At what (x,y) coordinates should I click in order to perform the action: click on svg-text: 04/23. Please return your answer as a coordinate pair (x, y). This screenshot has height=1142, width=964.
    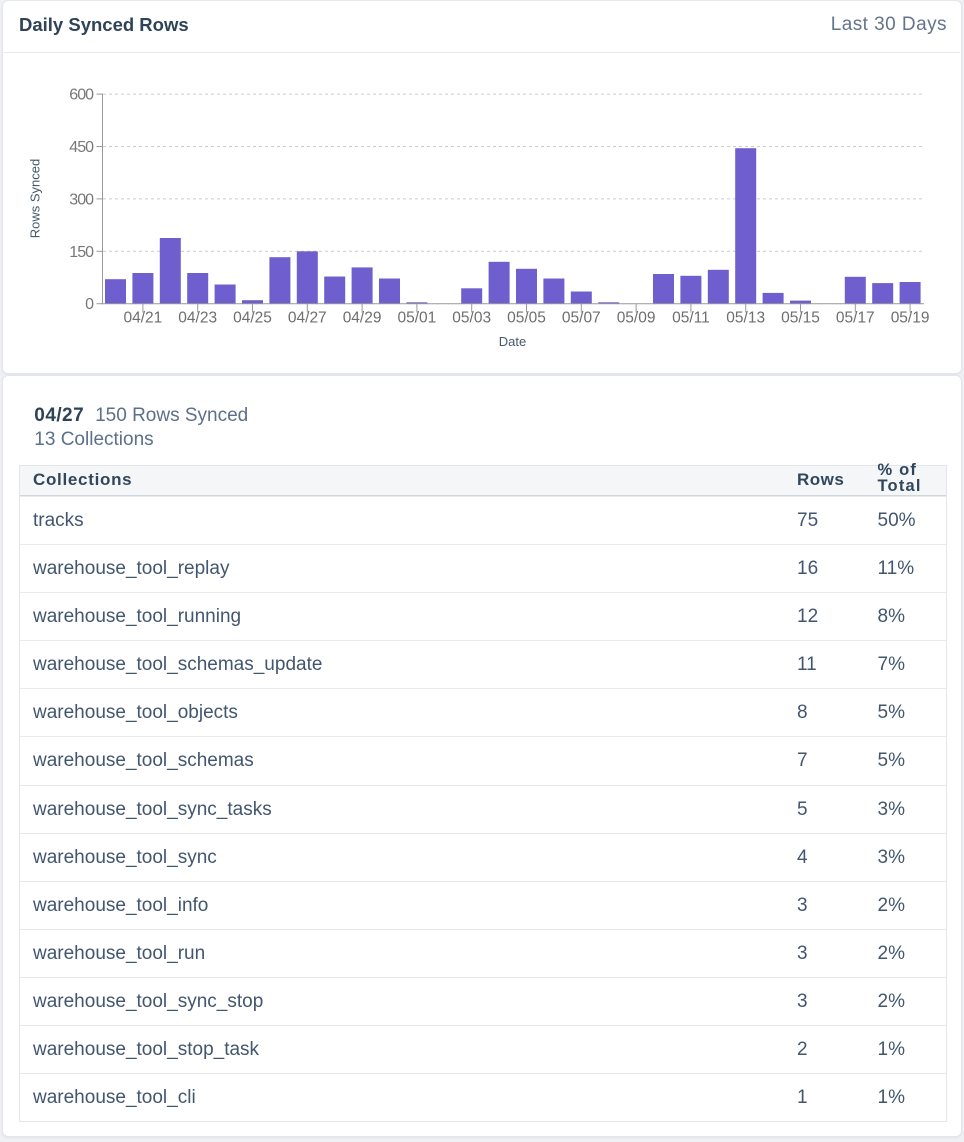
    Looking at the image, I should click on (197, 317).